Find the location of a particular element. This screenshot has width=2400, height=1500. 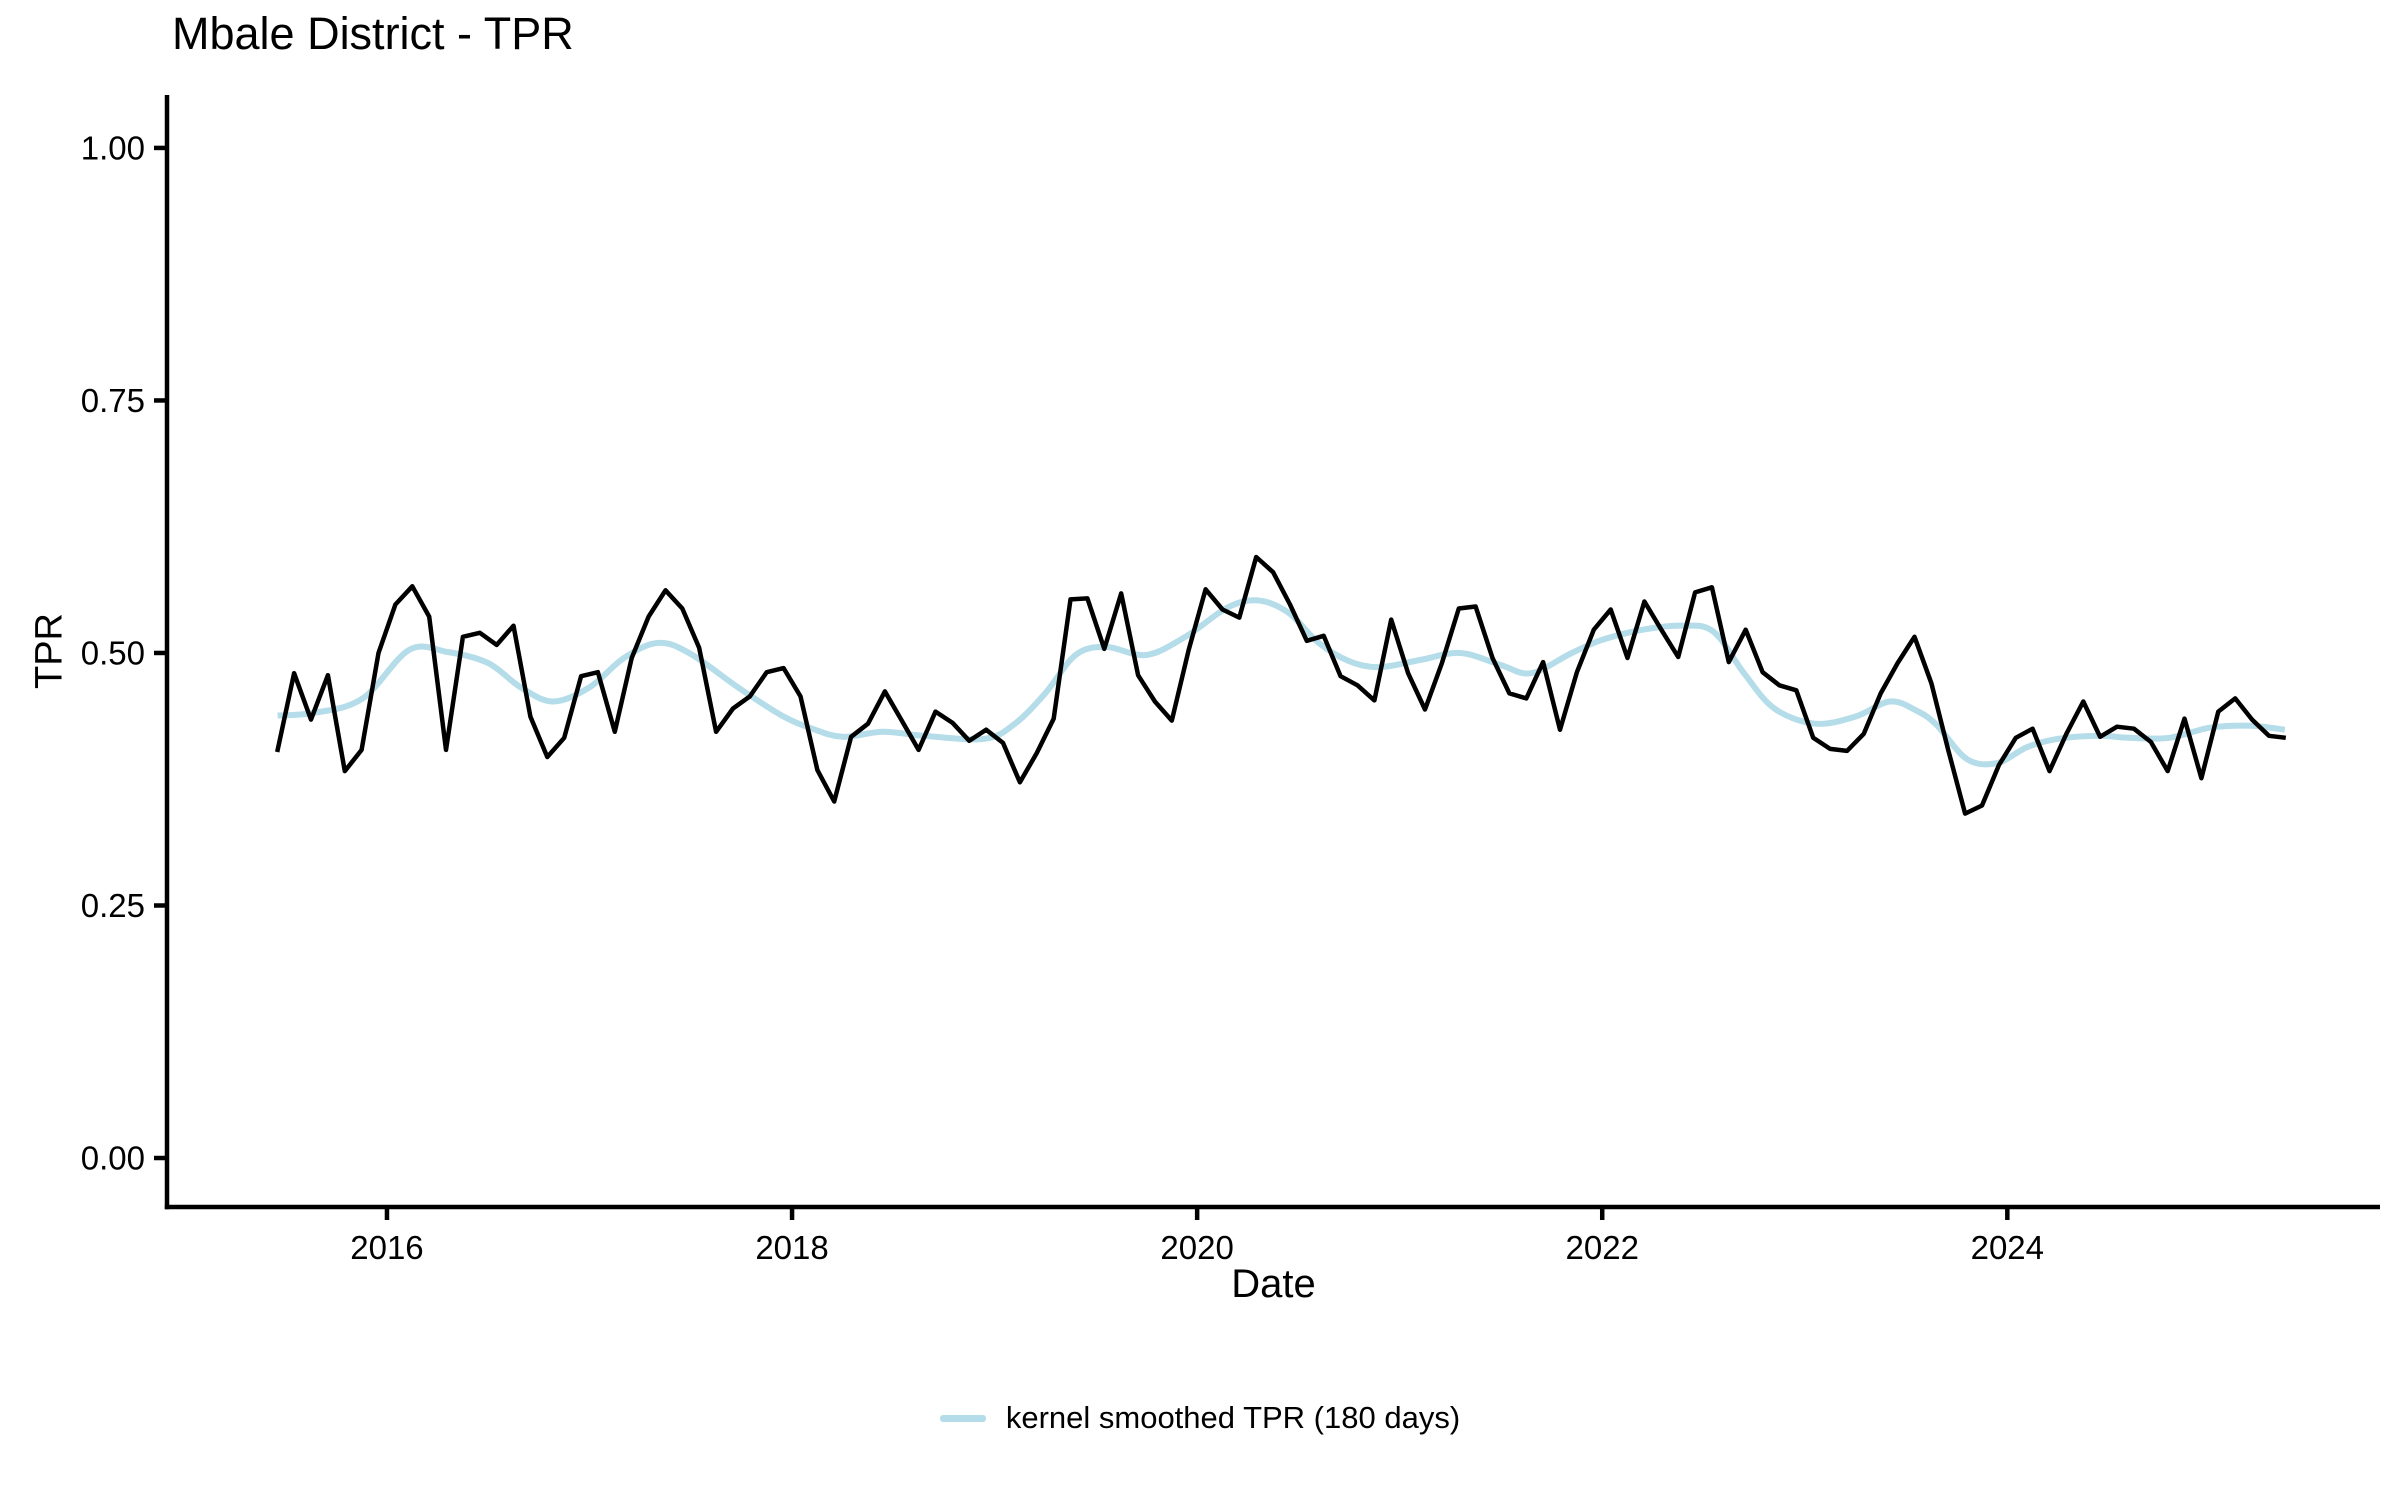

y-tick-label: 0.00 is located at coordinates (113, 1158).